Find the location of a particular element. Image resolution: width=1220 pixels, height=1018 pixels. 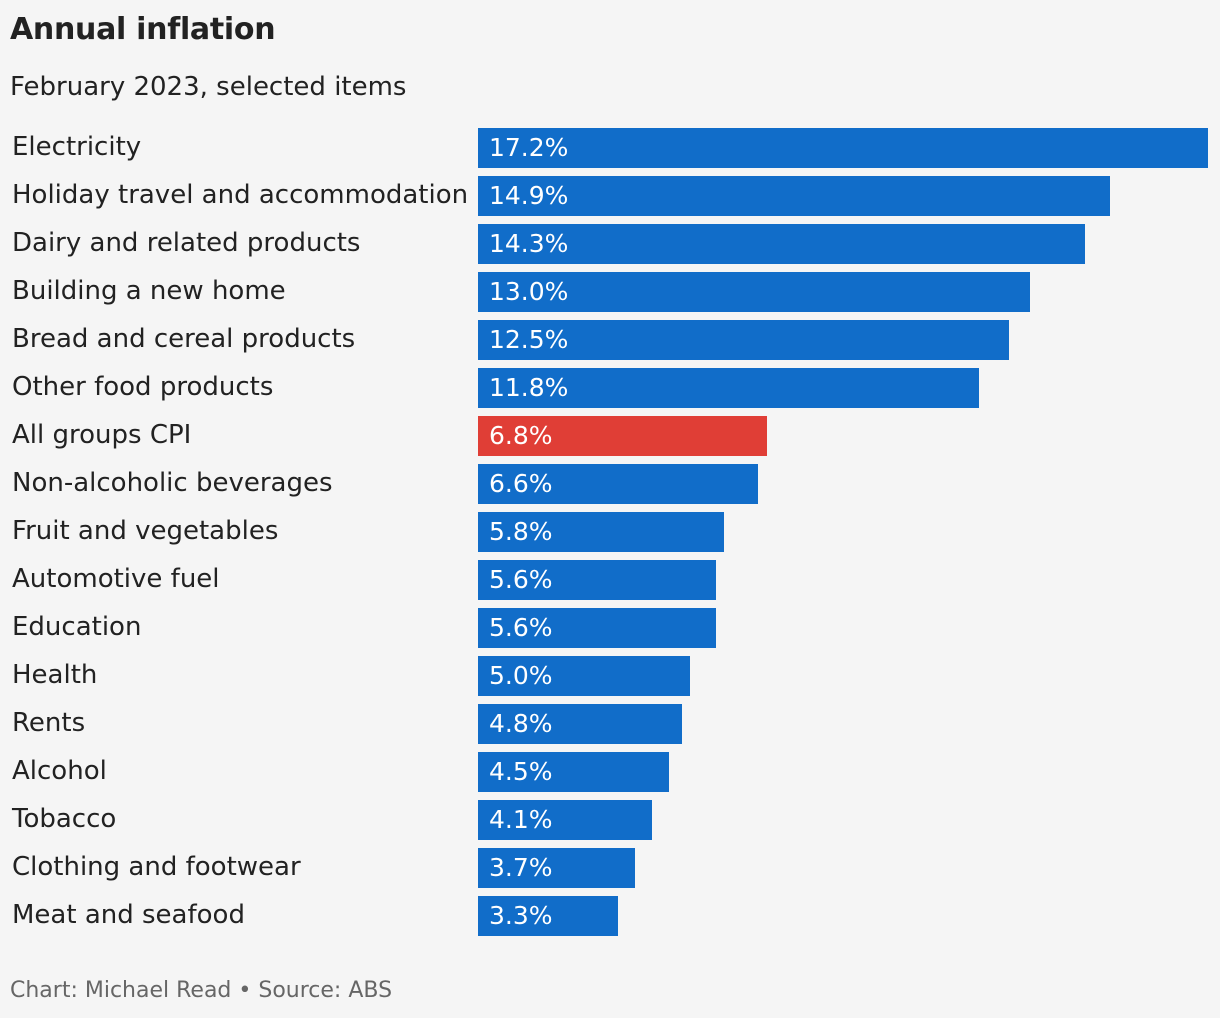

bar-value-label: 5.0% is located at coordinates (521, 675).